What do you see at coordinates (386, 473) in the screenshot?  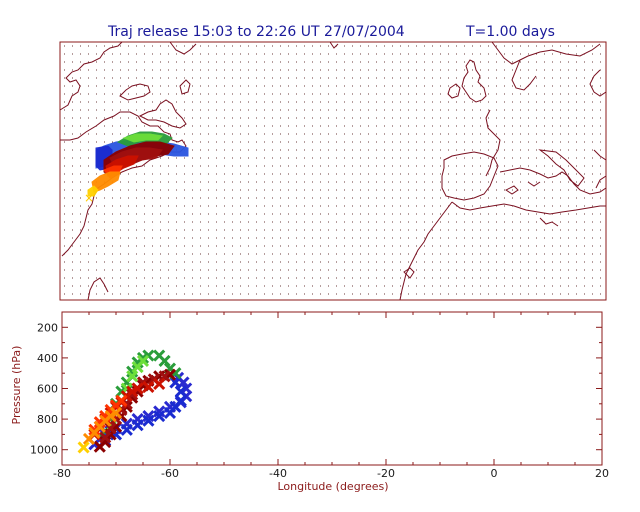 I see `x-tick-label: -20` at bounding box center [386, 473].